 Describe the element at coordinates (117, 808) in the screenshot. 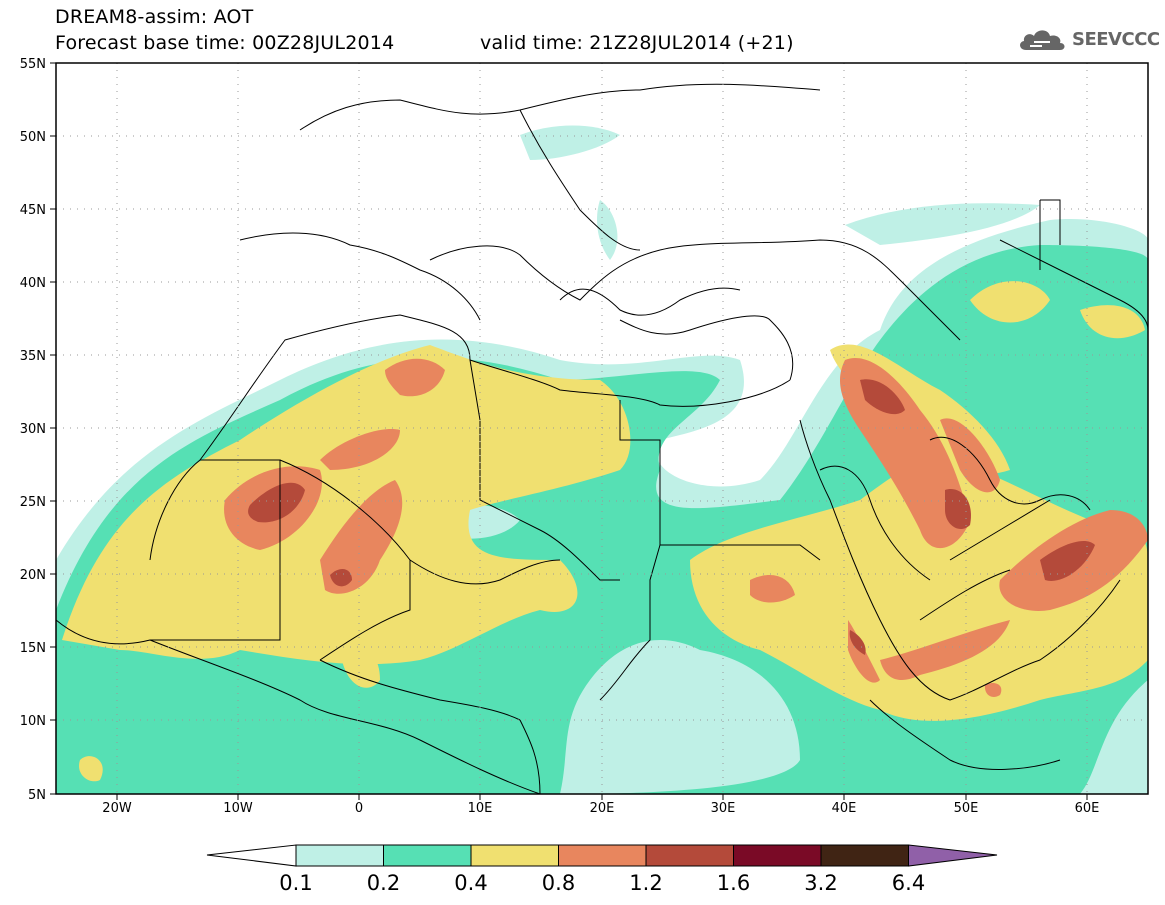

I see `lon-label: 20W` at that location.